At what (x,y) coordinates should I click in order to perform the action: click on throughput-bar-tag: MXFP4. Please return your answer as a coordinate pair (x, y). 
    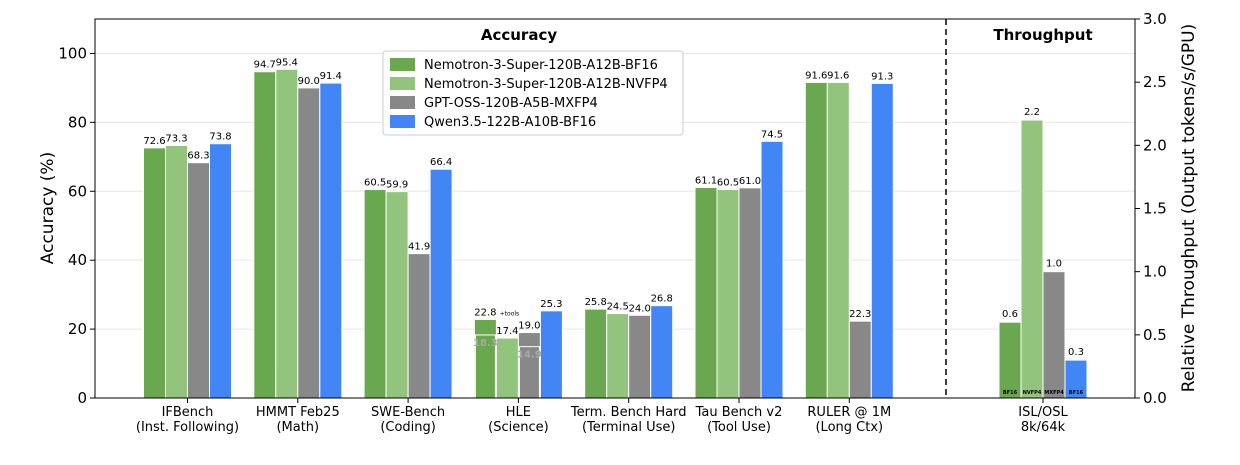
    Looking at the image, I should click on (1054, 393).